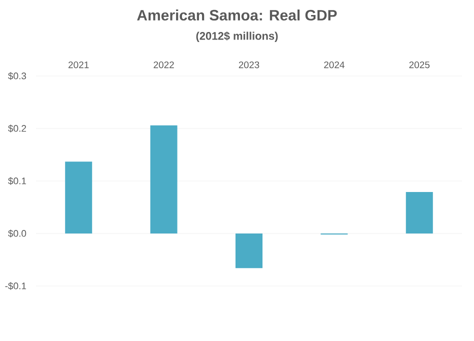 The width and height of the screenshot is (474, 341). I want to click on y-tick-label: $0.3, so click(17, 76).